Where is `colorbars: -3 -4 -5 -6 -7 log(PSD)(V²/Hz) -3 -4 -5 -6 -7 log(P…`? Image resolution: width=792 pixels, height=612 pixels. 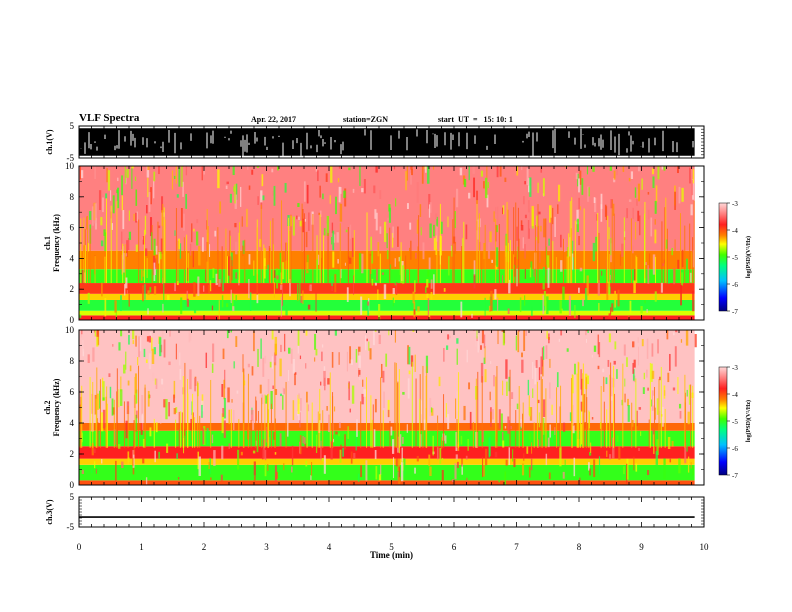
colorbars: -3 -4 -5 -6 -7 log(PSD)(V²/Hz) -3 -4 -5 -6 -7 log(P… is located at coordinates (735, 340).